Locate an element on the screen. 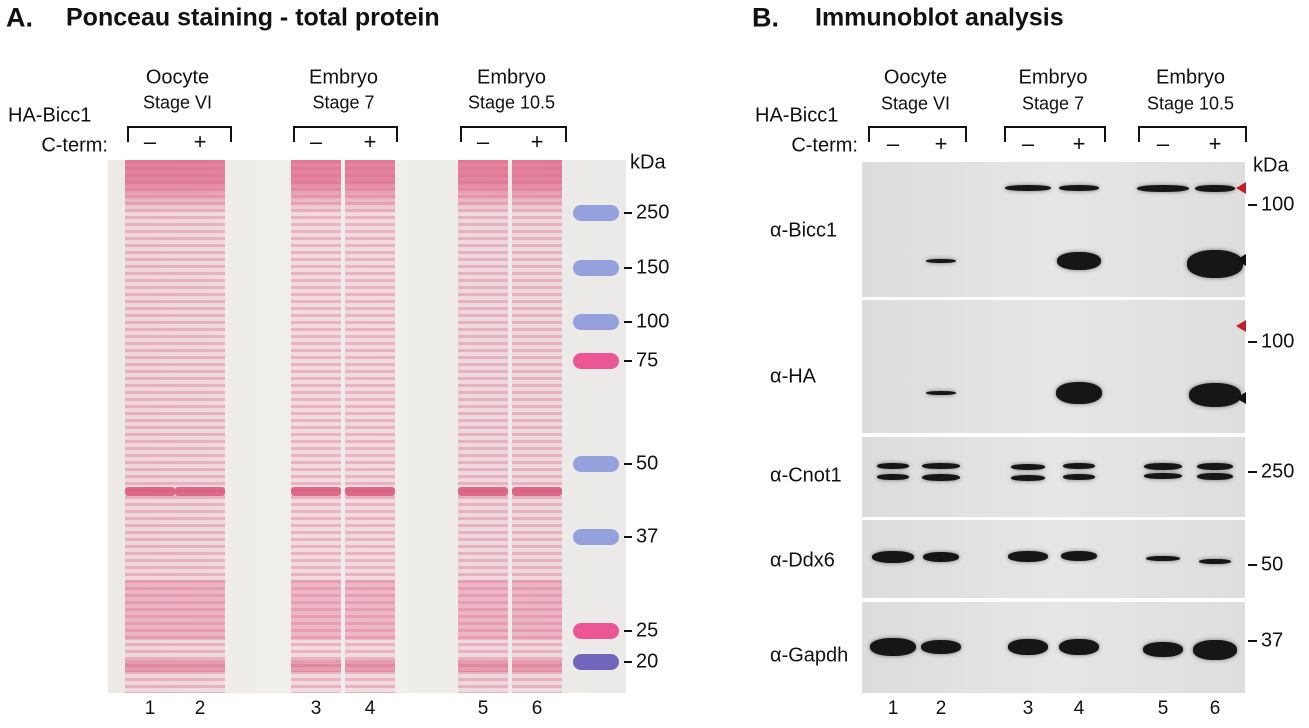  unit-label: kDa is located at coordinates (648, 162).